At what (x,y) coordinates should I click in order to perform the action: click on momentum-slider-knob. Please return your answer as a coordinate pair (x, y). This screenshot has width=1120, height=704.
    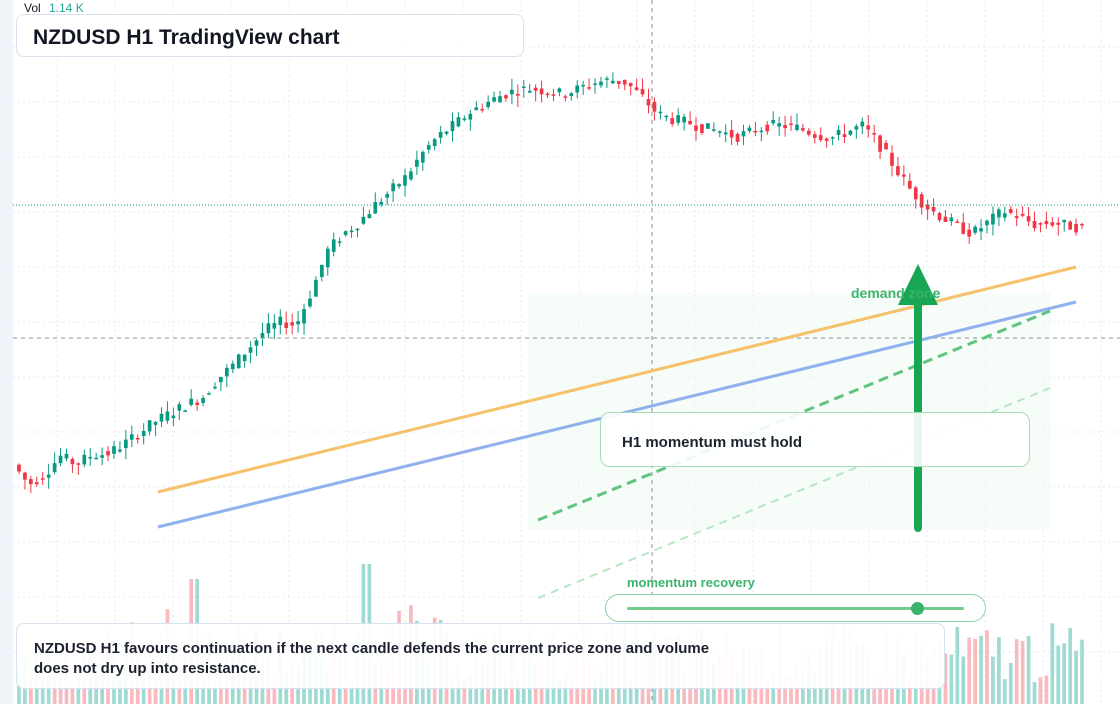
    Looking at the image, I should click on (917, 608).